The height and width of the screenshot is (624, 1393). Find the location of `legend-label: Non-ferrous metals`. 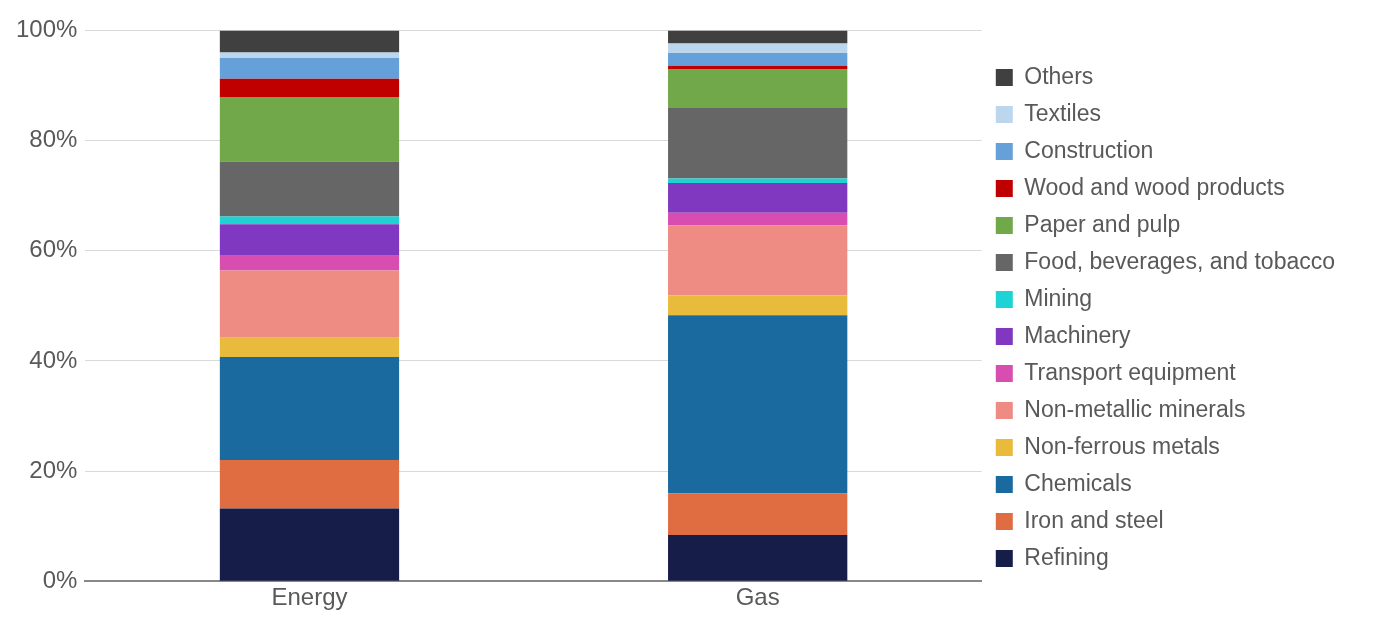

legend-label: Non-ferrous metals is located at coordinates (1122, 445).